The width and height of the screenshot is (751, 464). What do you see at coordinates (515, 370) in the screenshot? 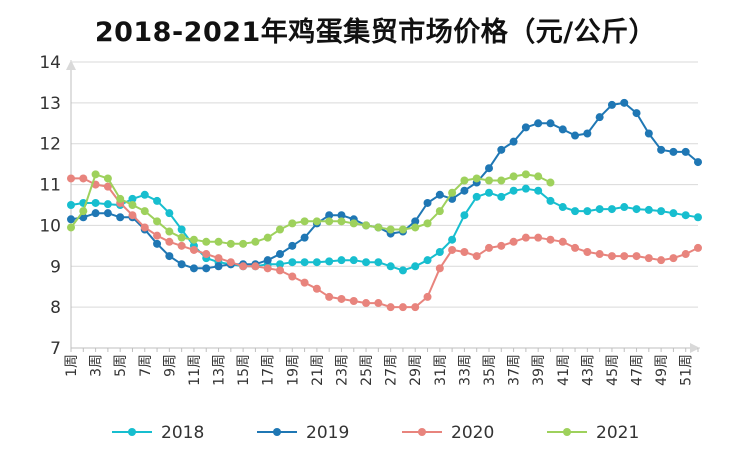
I see `x-tick-label: 37周` at bounding box center [515, 370].